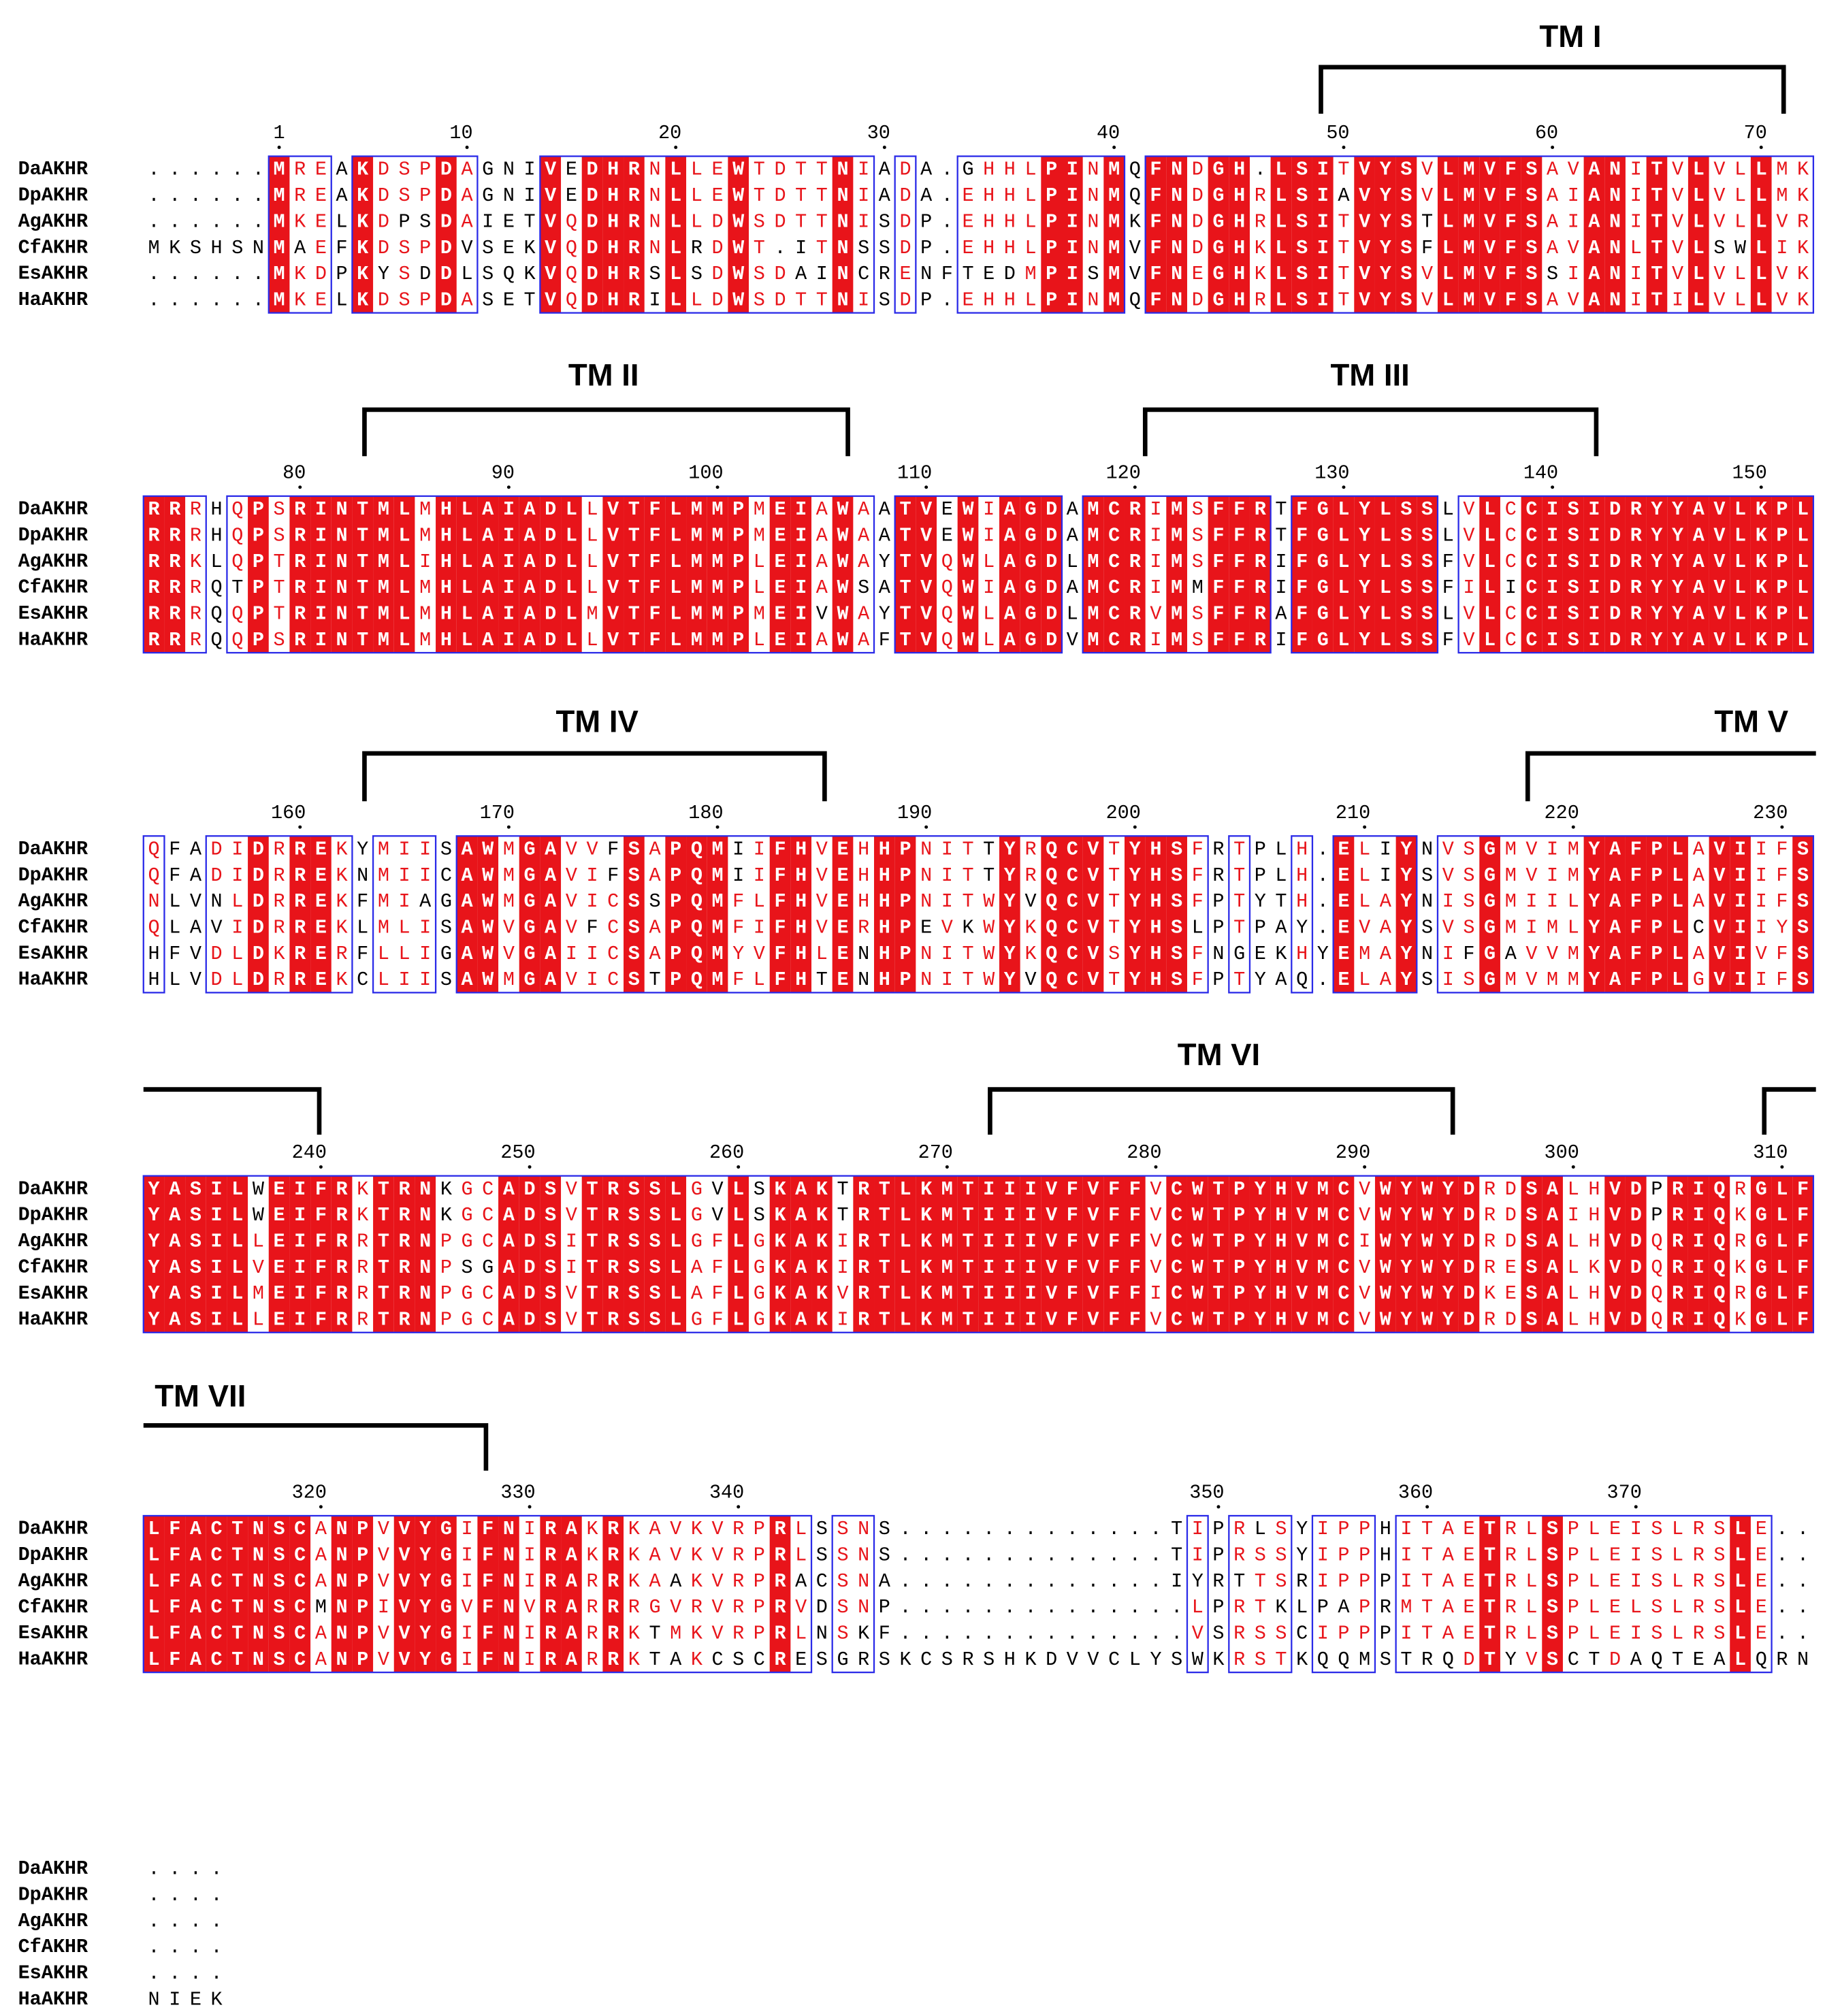 The width and height of the screenshot is (1825, 2016). What do you see at coordinates (321, 953) in the screenshot?
I see `residue: E` at bounding box center [321, 953].